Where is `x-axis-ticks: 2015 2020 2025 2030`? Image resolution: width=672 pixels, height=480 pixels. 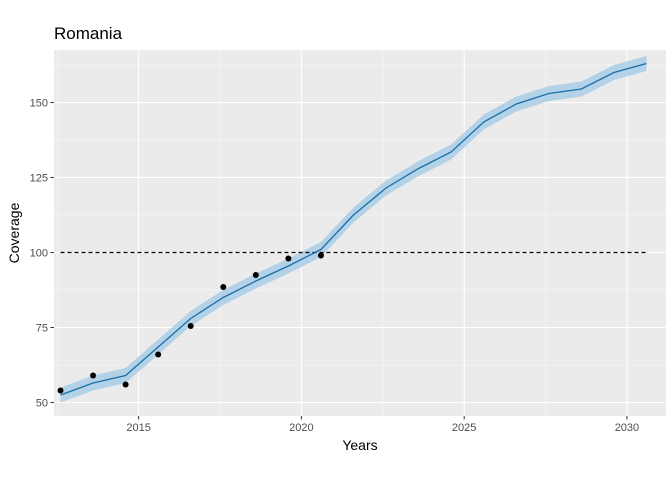
x-axis-ticks: 2015 2020 2025 2030 is located at coordinates (382, 425).